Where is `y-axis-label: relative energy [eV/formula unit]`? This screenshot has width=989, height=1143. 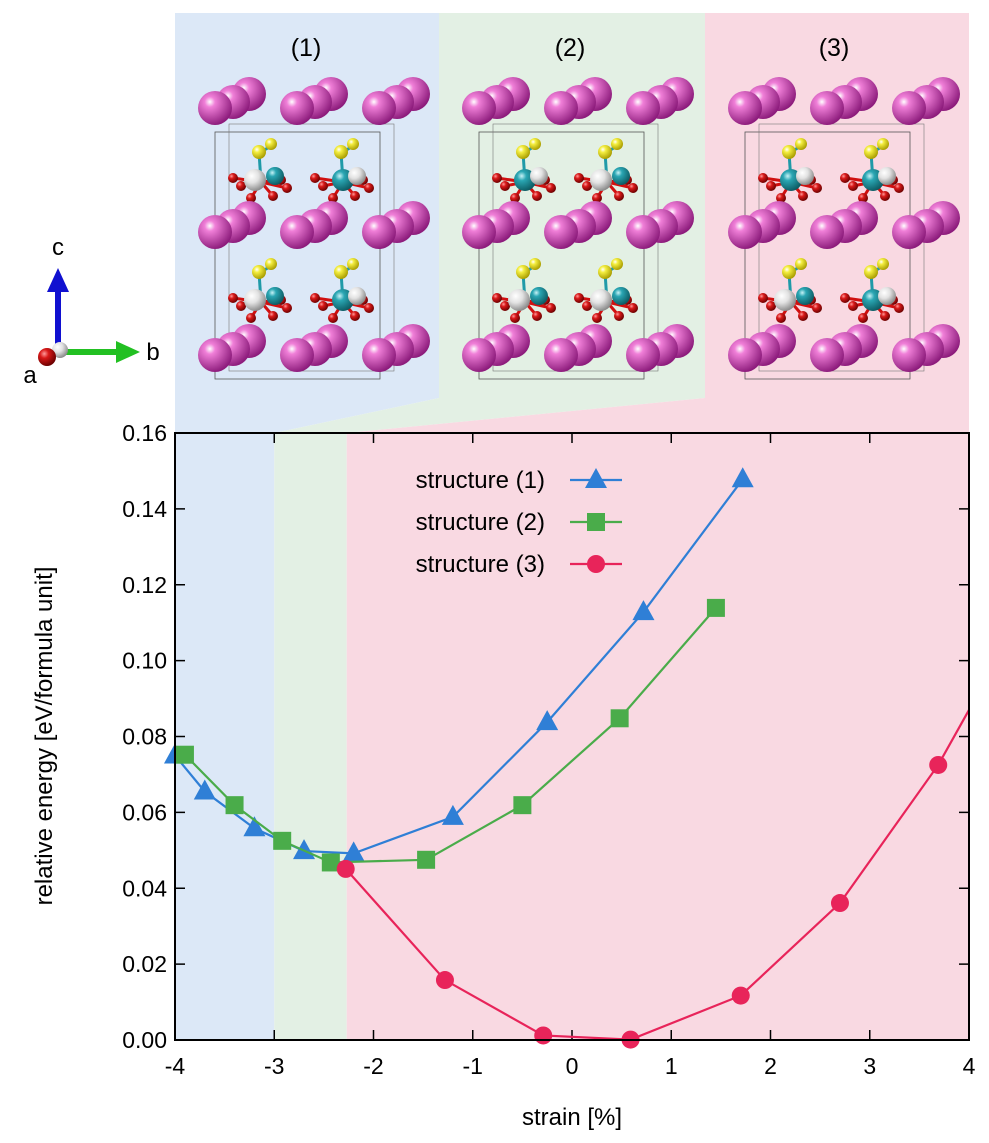
y-axis-label: relative energy [eV/formula unit] is located at coordinates (44, 736).